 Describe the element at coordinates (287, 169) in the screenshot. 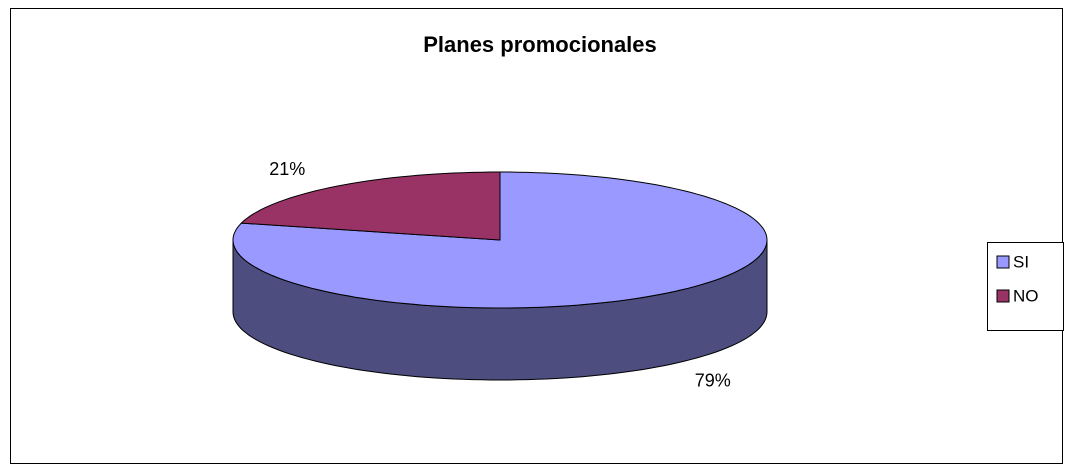

I see `data-label: 21%` at that location.